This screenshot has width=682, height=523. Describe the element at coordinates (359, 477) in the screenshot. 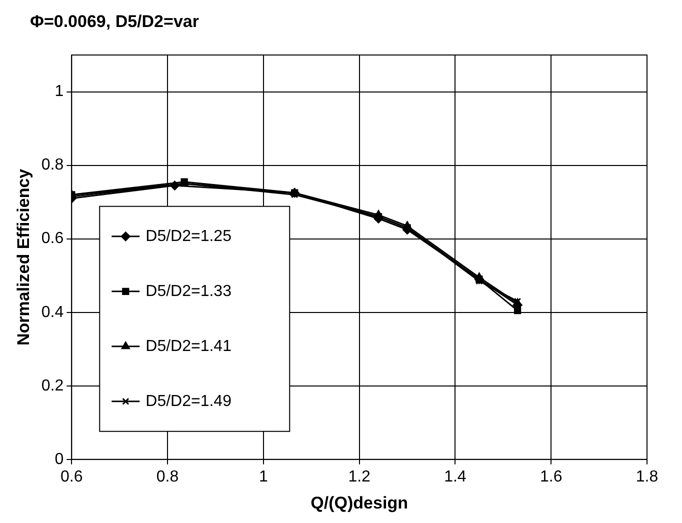

I see `x-tick-label: 1.2` at that location.